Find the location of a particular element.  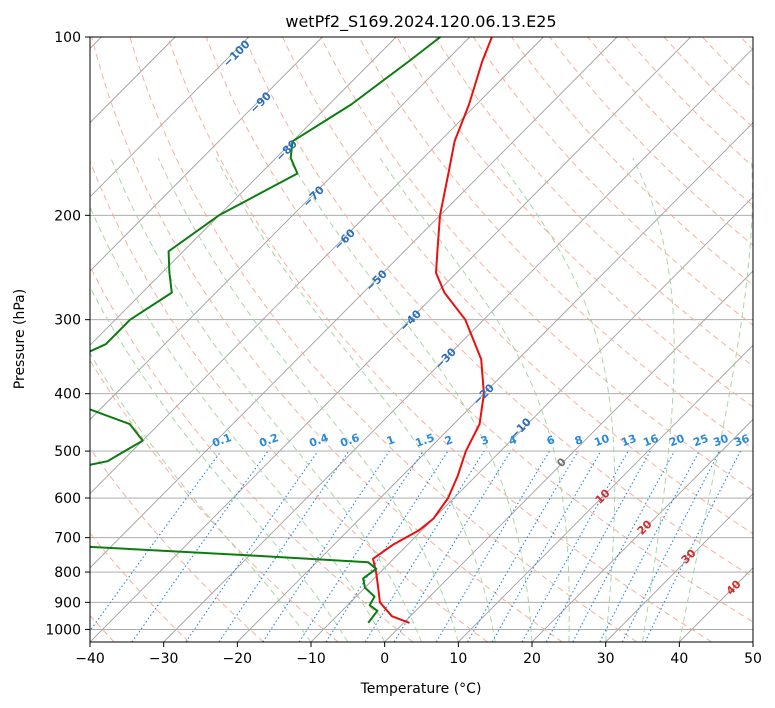

mixing-ratio-label: 3 is located at coordinates (485, 440).